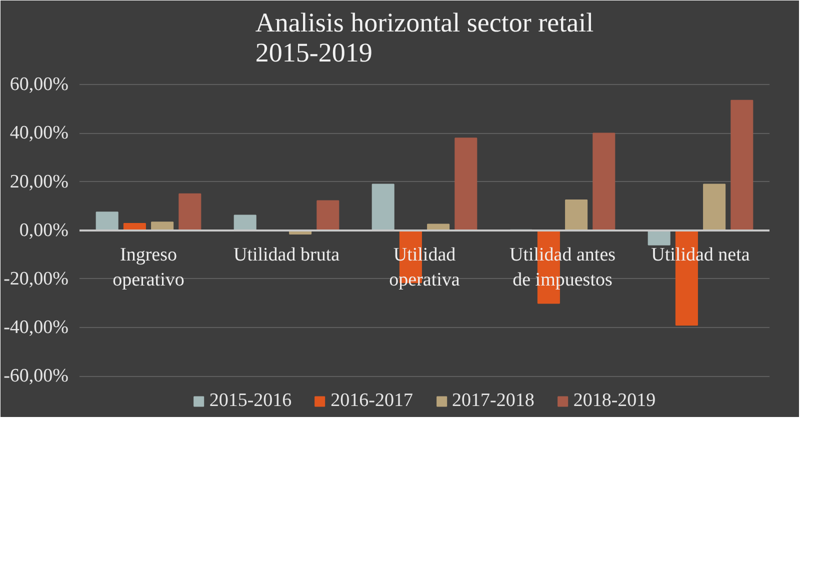 Image resolution: width=813 pixels, height=573 pixels. I want to click on x-tick-label: Utilidad bruta, so click(286, 255).